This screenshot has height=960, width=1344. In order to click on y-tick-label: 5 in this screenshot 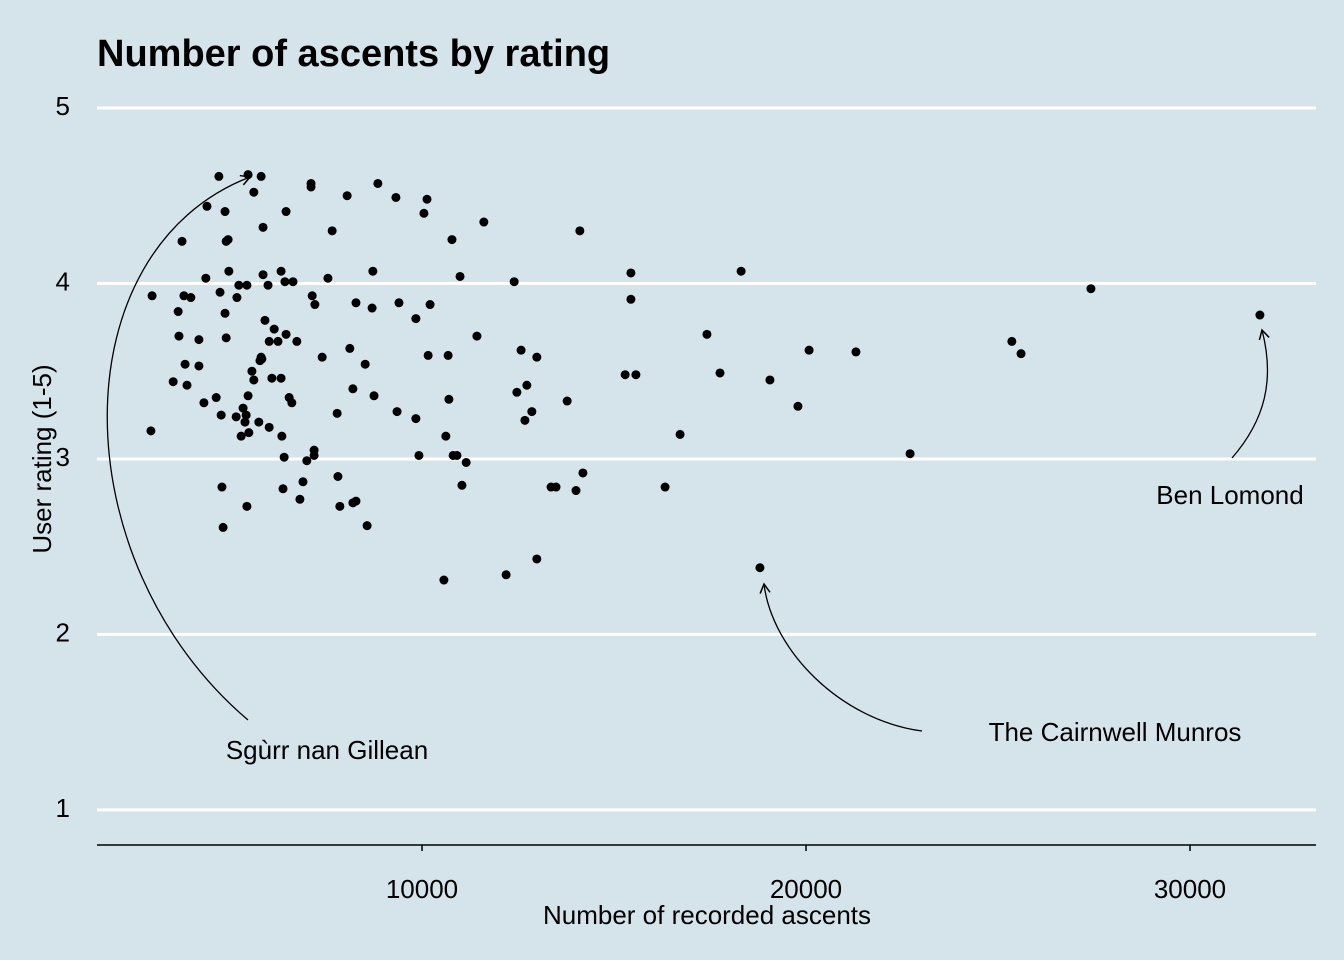, I will do `click(63, 106)`.